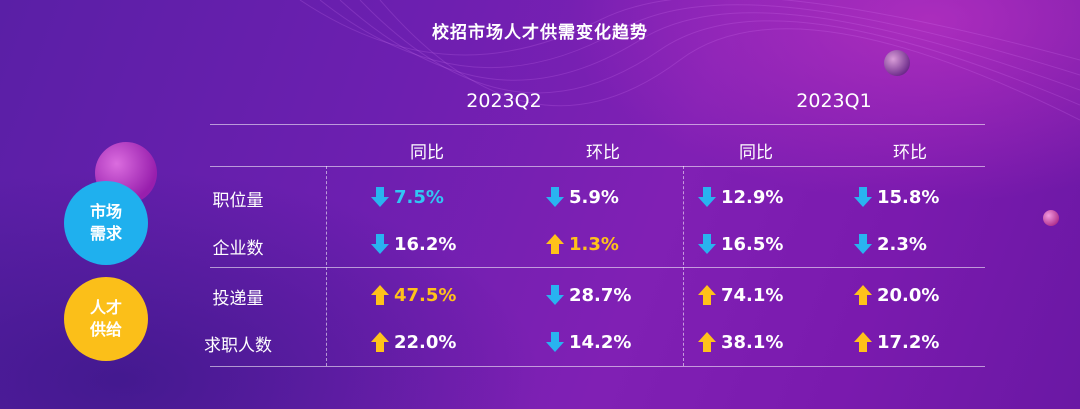 The height and width of the screenshot is (409, 1080). Describe the element at coordinates (238, 346) in the screenshot. I see `row-label-job-seekers: 求职人数` at that location.